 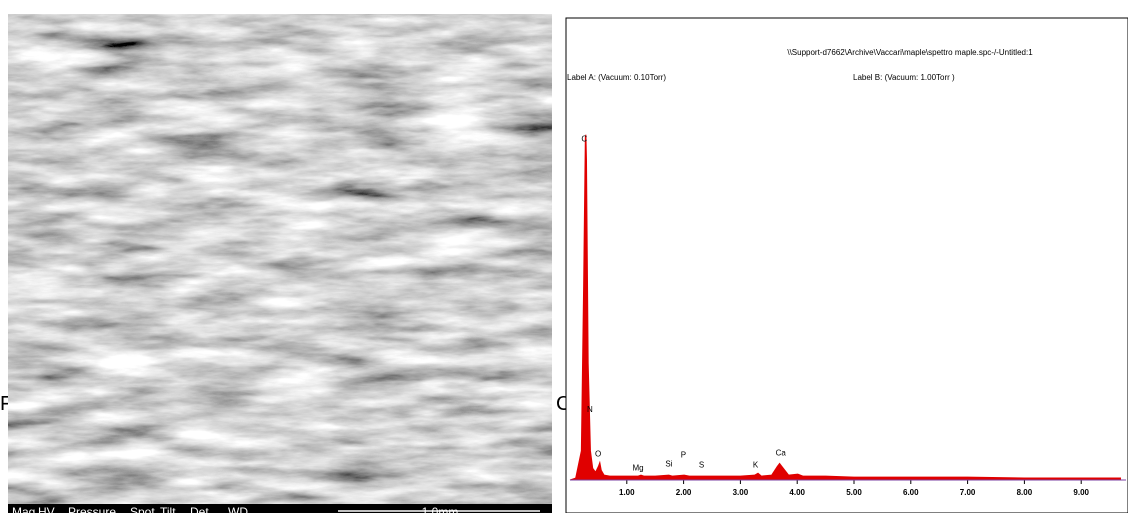 I want to click on x-tick-label: 6.00, so click(x=911, y=492).